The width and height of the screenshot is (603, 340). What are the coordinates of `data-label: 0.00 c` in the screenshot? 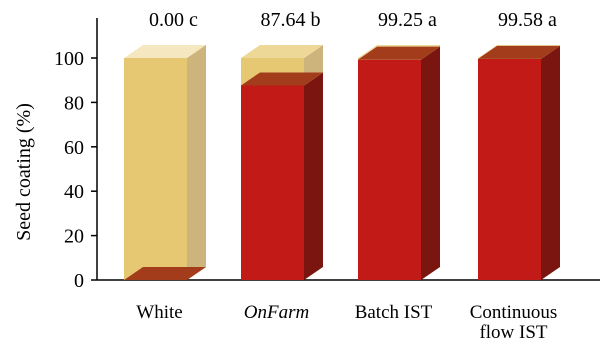 It's located at (173, 20).